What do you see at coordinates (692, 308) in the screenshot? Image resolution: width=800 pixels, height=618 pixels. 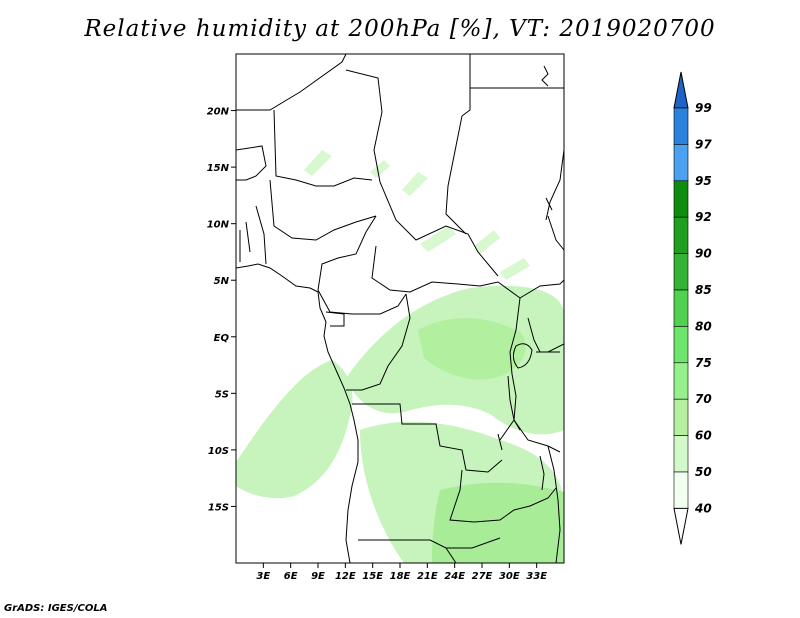 I see `colorbar-legend: 99 97 95 92 90 85 80 75 70 60 50 40` at bounding box center [692, 308].